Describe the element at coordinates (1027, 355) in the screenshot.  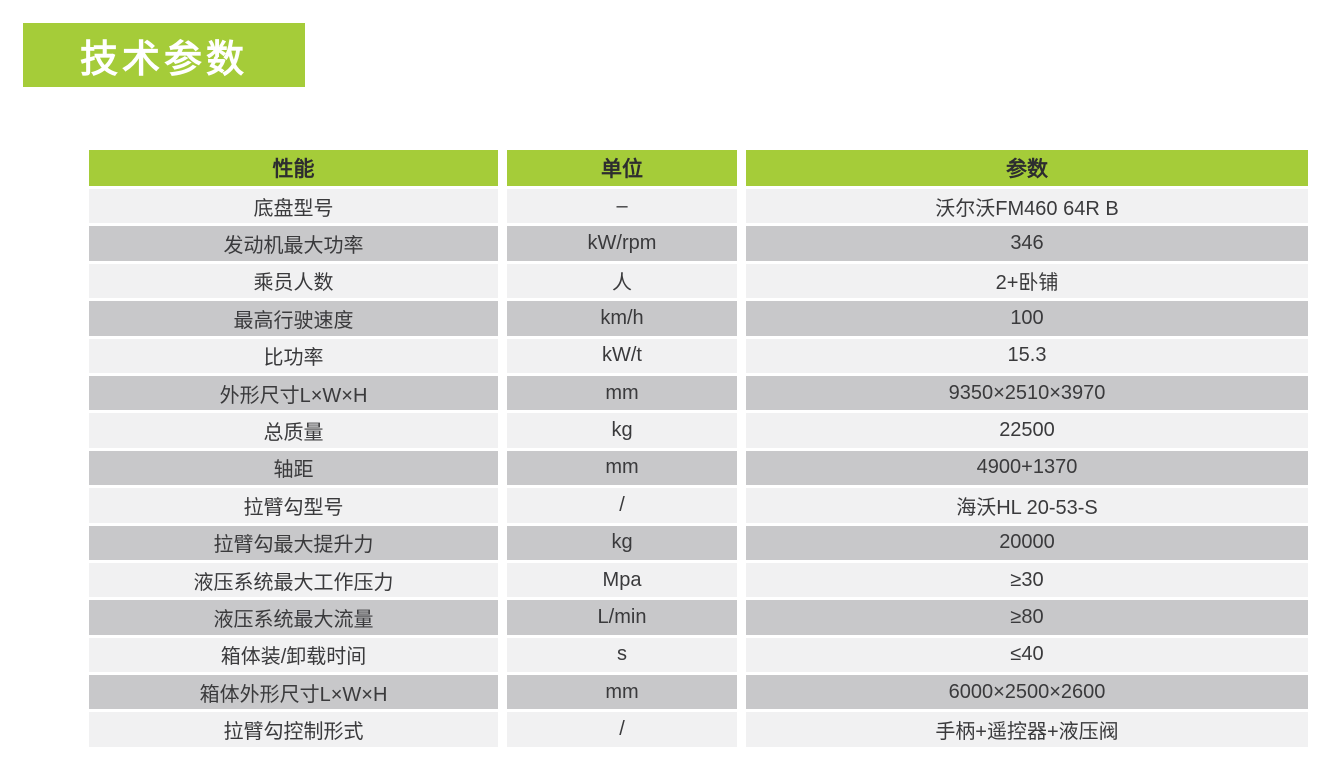
I see `spec-value-cell: 15.3` at that location.